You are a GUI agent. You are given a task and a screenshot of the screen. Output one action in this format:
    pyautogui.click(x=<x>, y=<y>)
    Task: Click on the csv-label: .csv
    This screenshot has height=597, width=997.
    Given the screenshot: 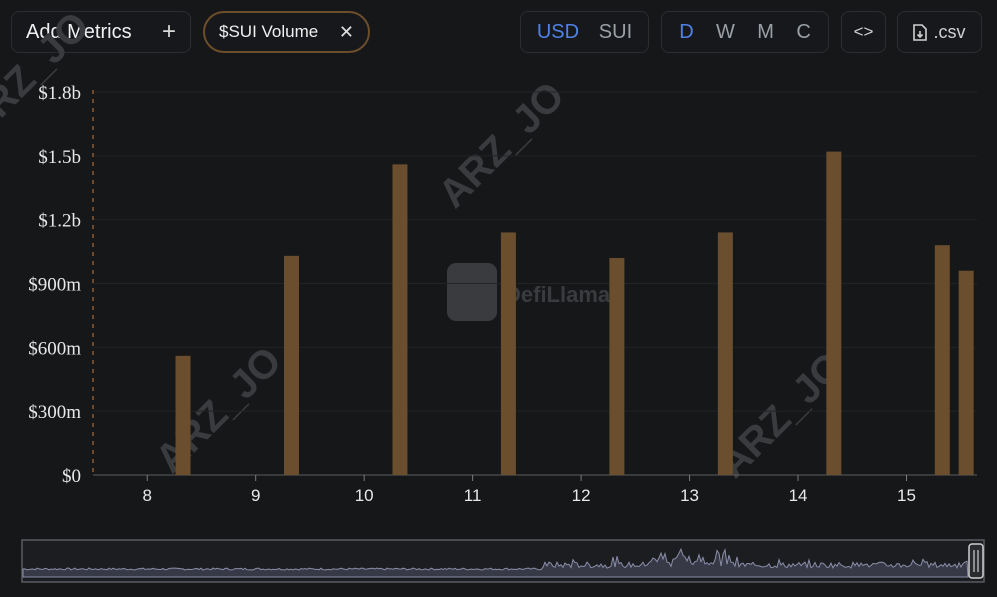 What is the action you would take?
    pyautogui.click(x=949, y=31)
    